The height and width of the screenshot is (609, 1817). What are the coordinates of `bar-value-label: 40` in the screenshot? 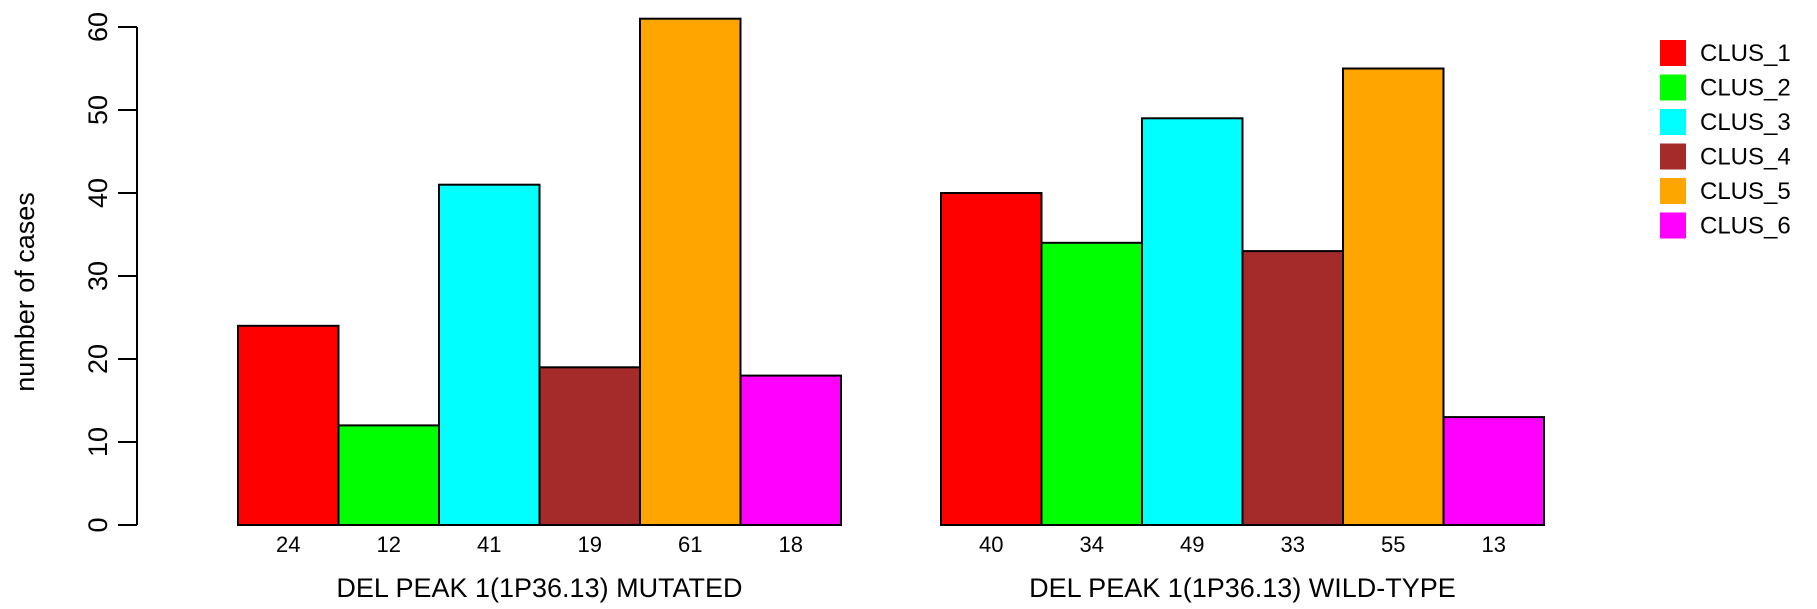 It's located at (991, 544).